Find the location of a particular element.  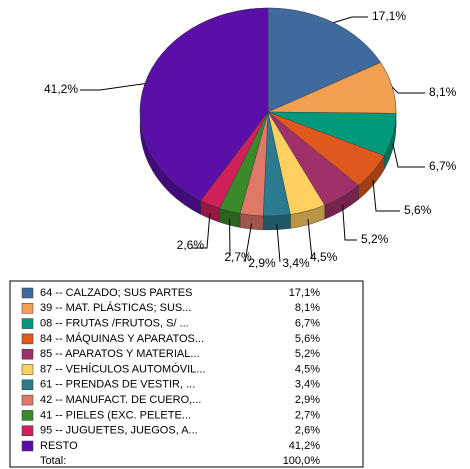

legend-value: 2,7% is located at coordinates (307, 415).